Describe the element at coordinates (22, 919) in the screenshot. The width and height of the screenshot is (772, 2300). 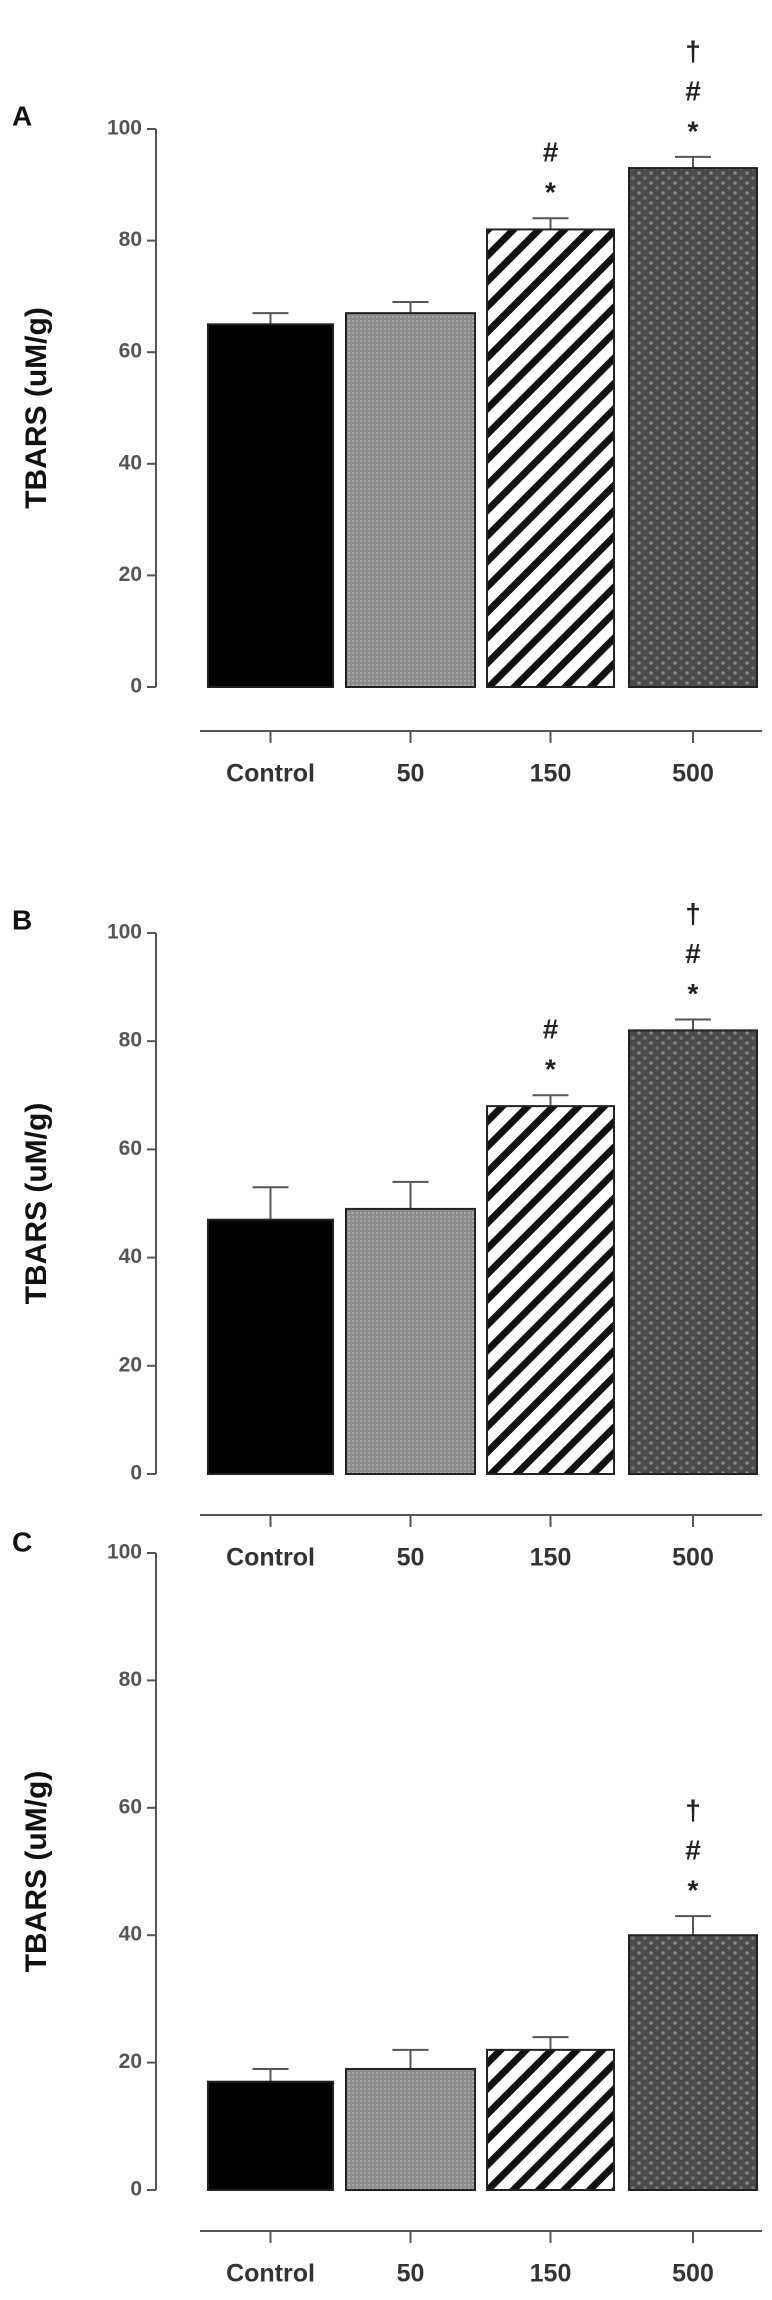
I see `panel-label: B` at that location.